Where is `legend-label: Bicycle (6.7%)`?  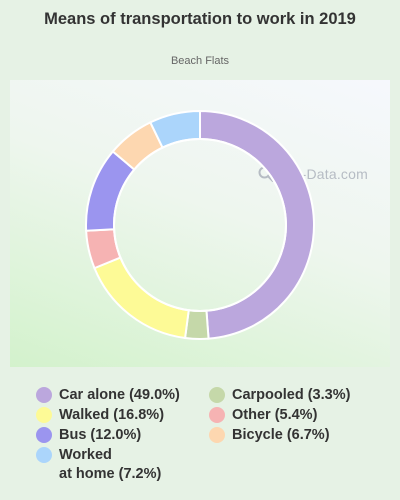 legend-label: Bicycle (6.7%) is located at coordinates (281, 435).